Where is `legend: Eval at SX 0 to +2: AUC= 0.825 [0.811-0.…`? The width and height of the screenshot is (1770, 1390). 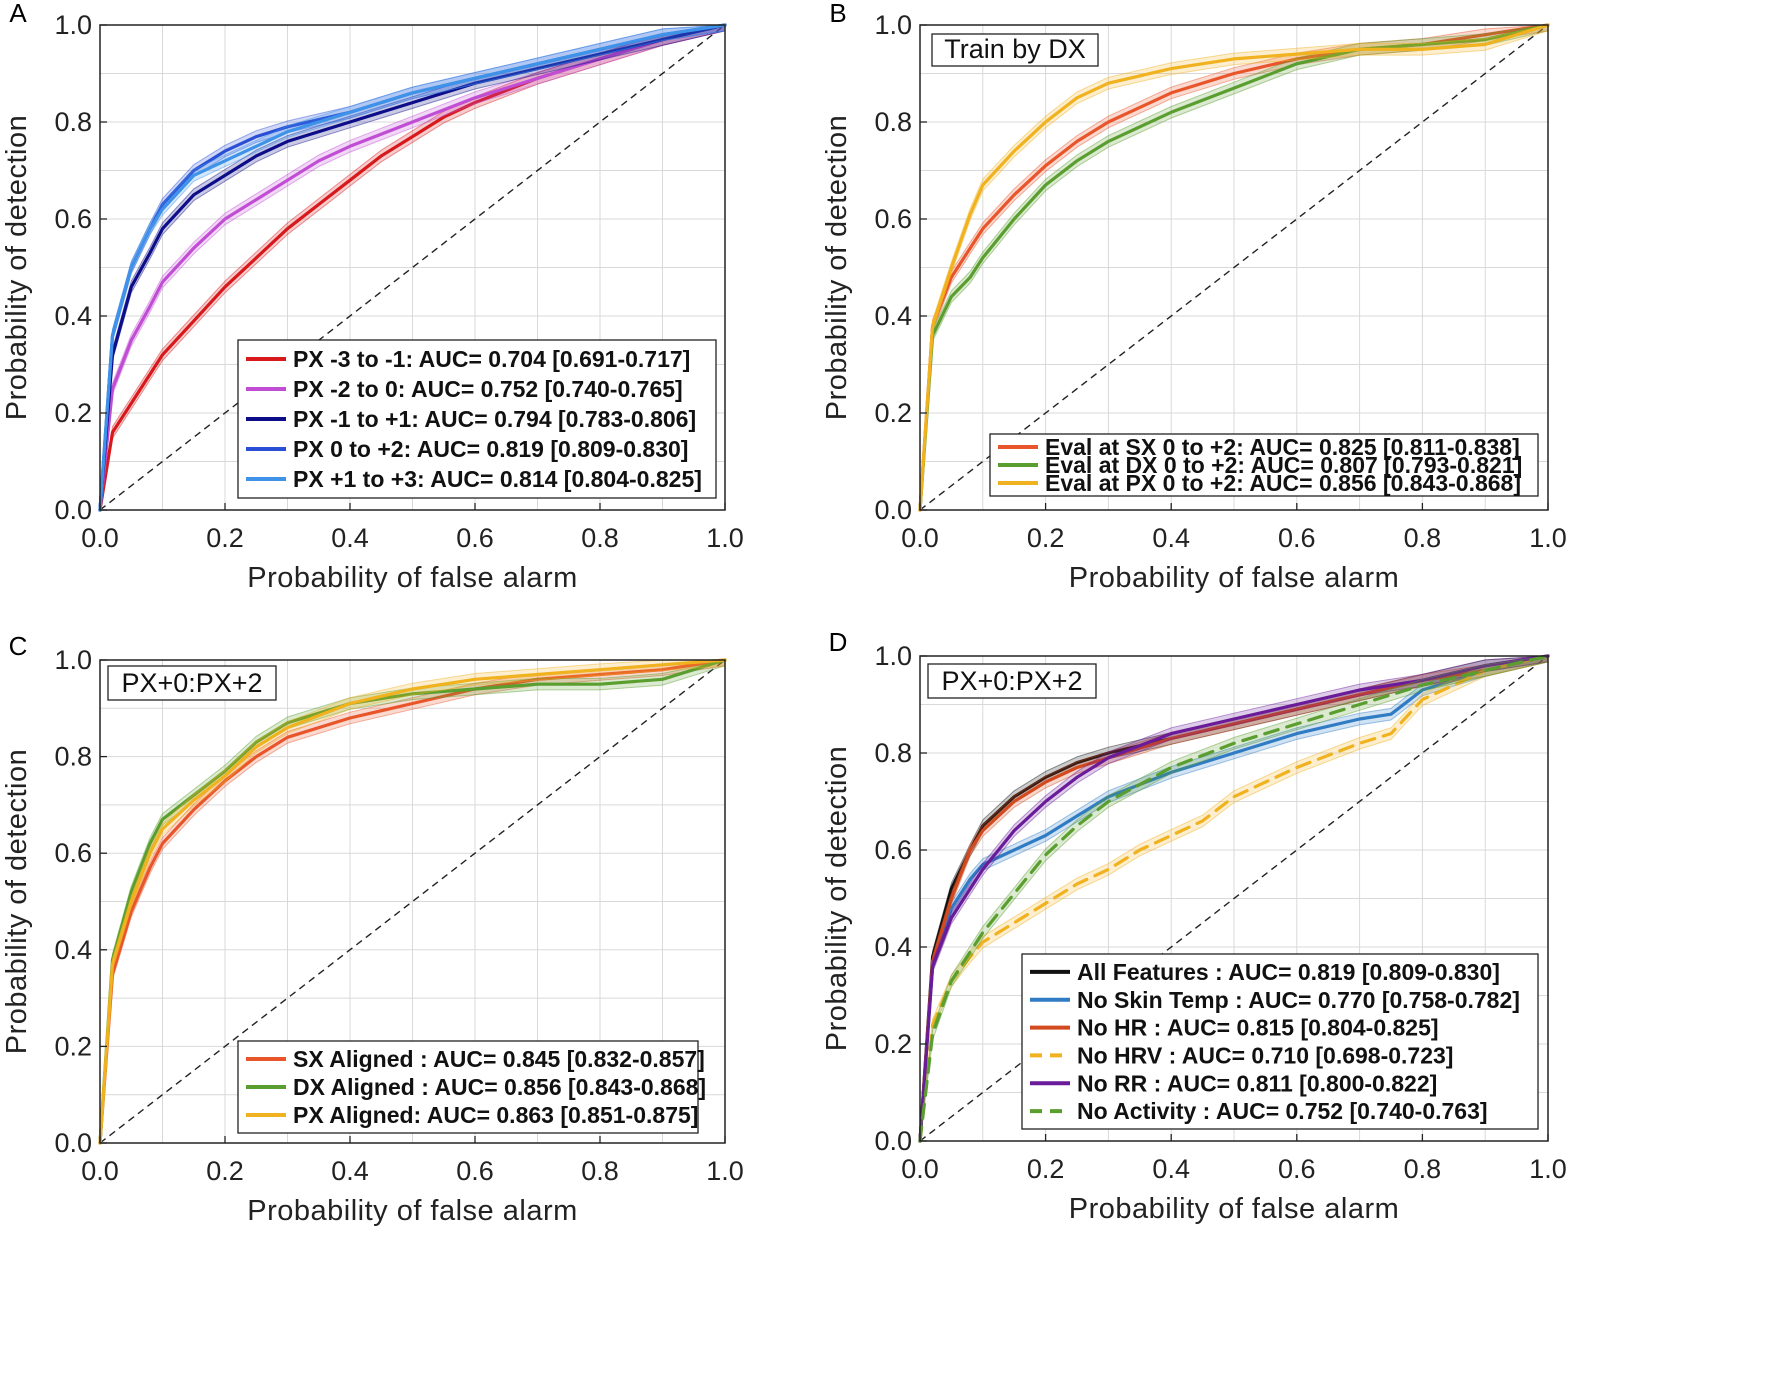 legend: Eval at SX 0 to +2: AUC= 0.825 [0.811-0.… is located at coordinates (1264, 465).